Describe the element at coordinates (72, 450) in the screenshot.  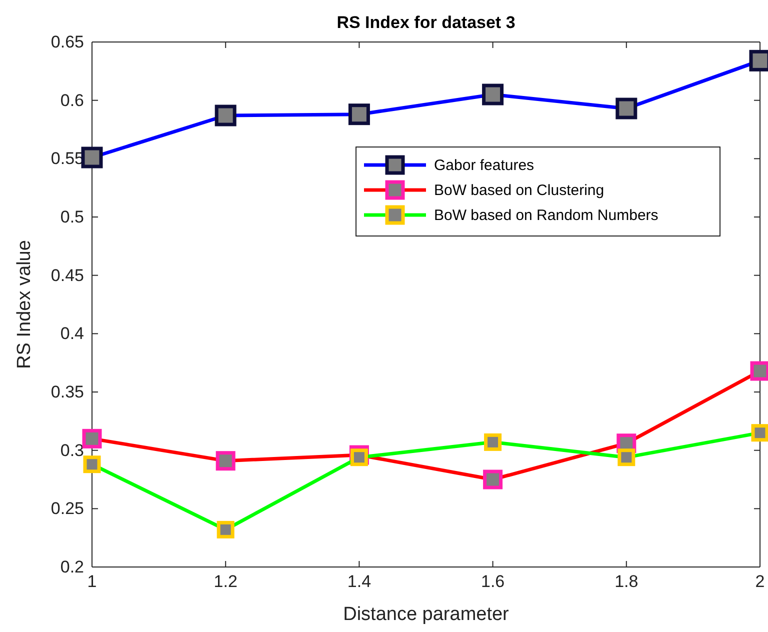
I see `y-tick-label: 0.3` at that location.